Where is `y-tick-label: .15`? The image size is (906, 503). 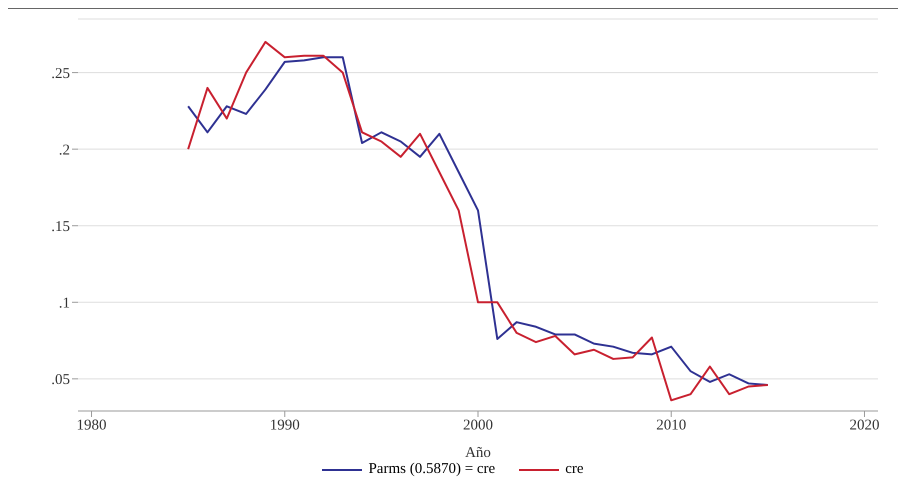
y-tick-label: .15 is located at coordinates (60, 227).